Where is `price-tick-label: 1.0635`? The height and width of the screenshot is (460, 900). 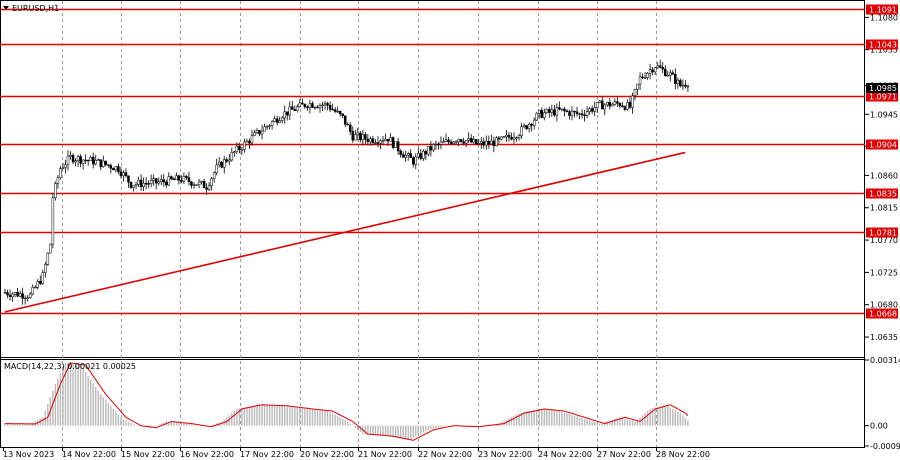
price-tick-label: 1.0635 is located at coordinates (884, 337).